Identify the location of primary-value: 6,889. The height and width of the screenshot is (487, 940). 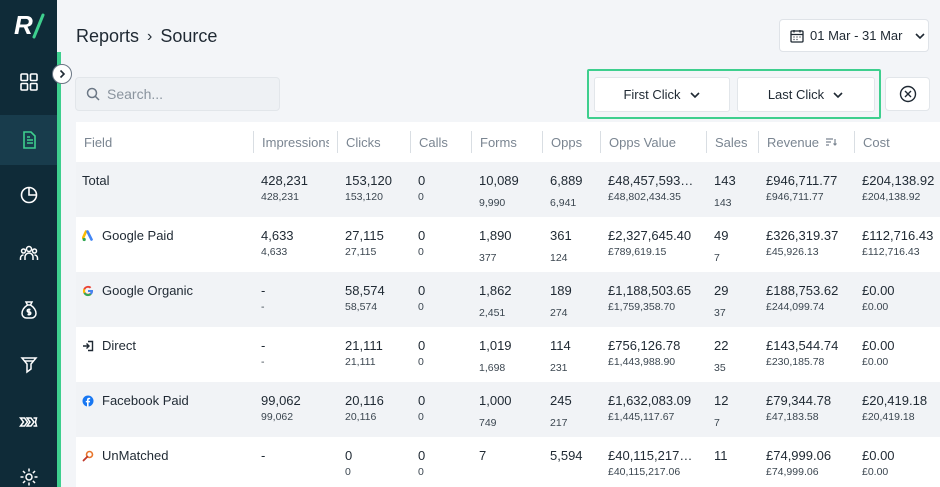
(566, 180).